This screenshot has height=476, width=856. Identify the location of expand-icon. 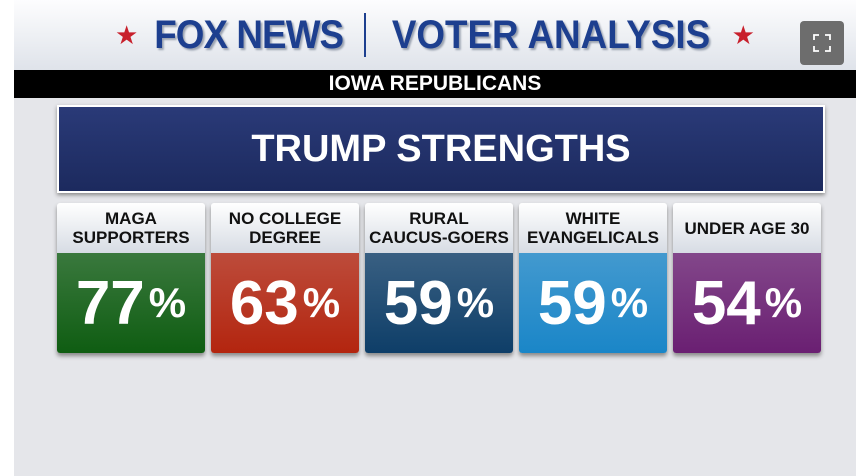
(822, 43).